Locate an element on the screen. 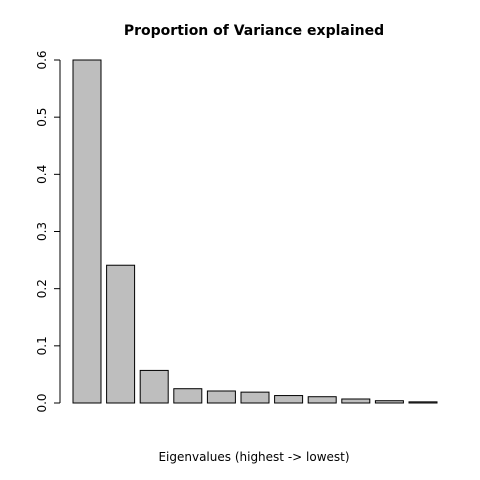 Image resolution: width=480 pixels, height=480 pixels. y-tick-label: 0.5 is located at coordinates (42, 117).